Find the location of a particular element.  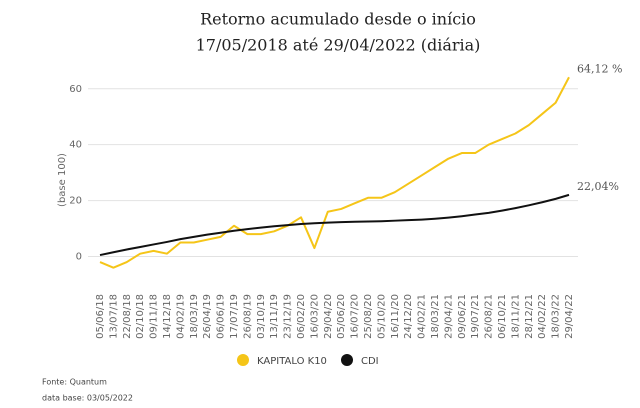

source: Fonte: Quantum is located at coordinates (74, 382).